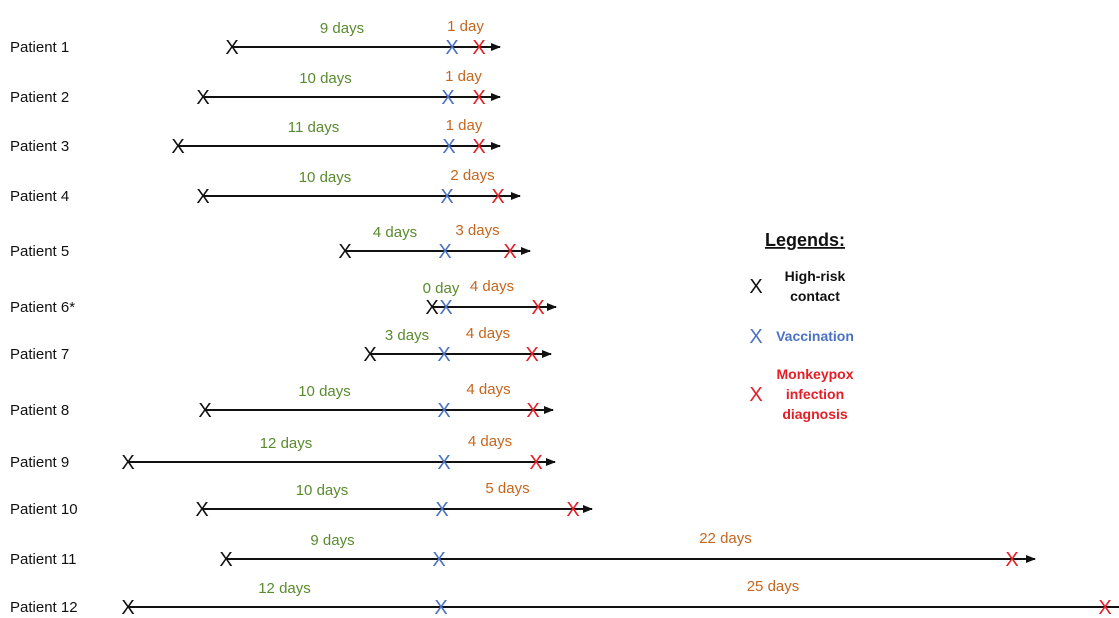  I want to click on pre-duration-label: 3 days, so click(407, 335).